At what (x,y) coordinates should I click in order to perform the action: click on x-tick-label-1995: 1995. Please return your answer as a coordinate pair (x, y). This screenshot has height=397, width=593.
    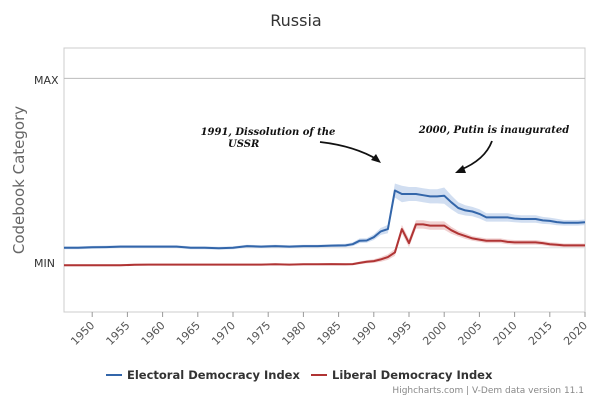
    Looking at the image, I should click on (399, 333).